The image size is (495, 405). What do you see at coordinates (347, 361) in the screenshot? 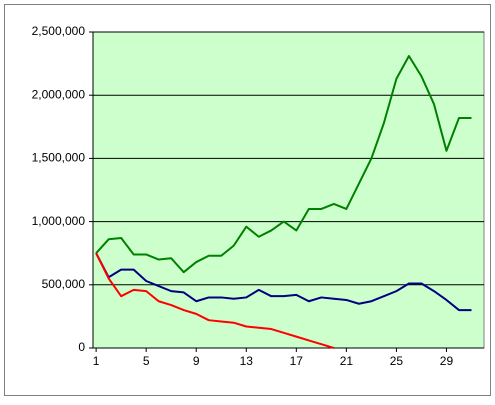
I see `x-tick-label: 21` at bounding box center [347, 361].